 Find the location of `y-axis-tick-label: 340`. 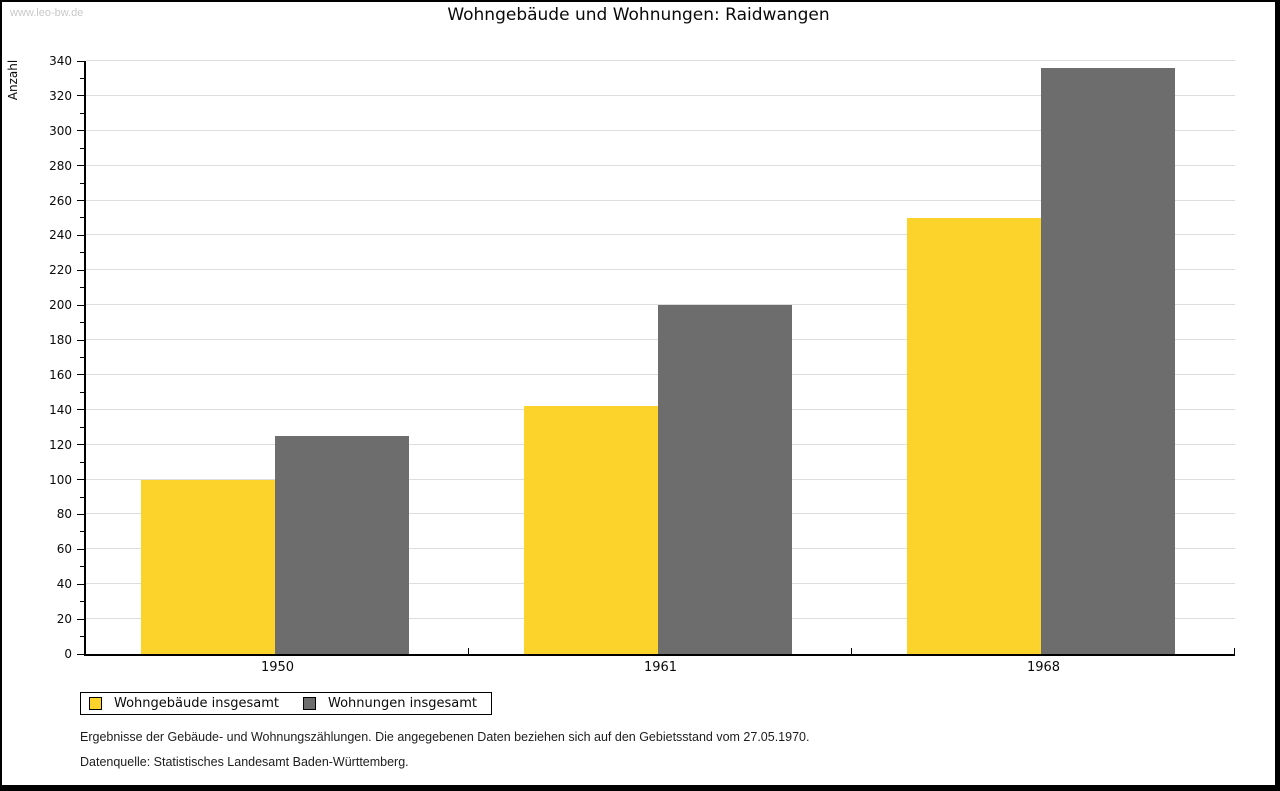

y-axis-tick-label: 340 is located at coordinates (60, 61).